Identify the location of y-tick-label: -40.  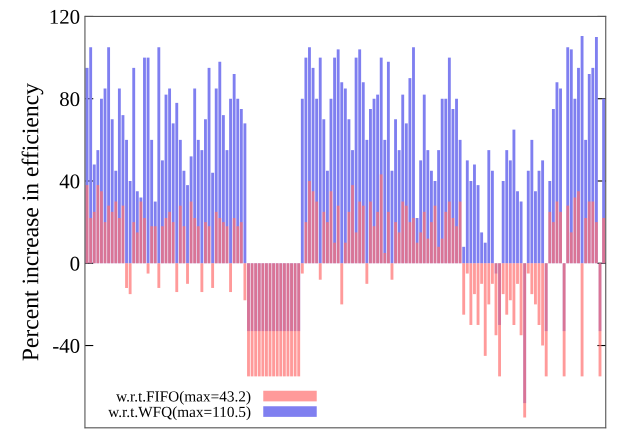
(66, 345).